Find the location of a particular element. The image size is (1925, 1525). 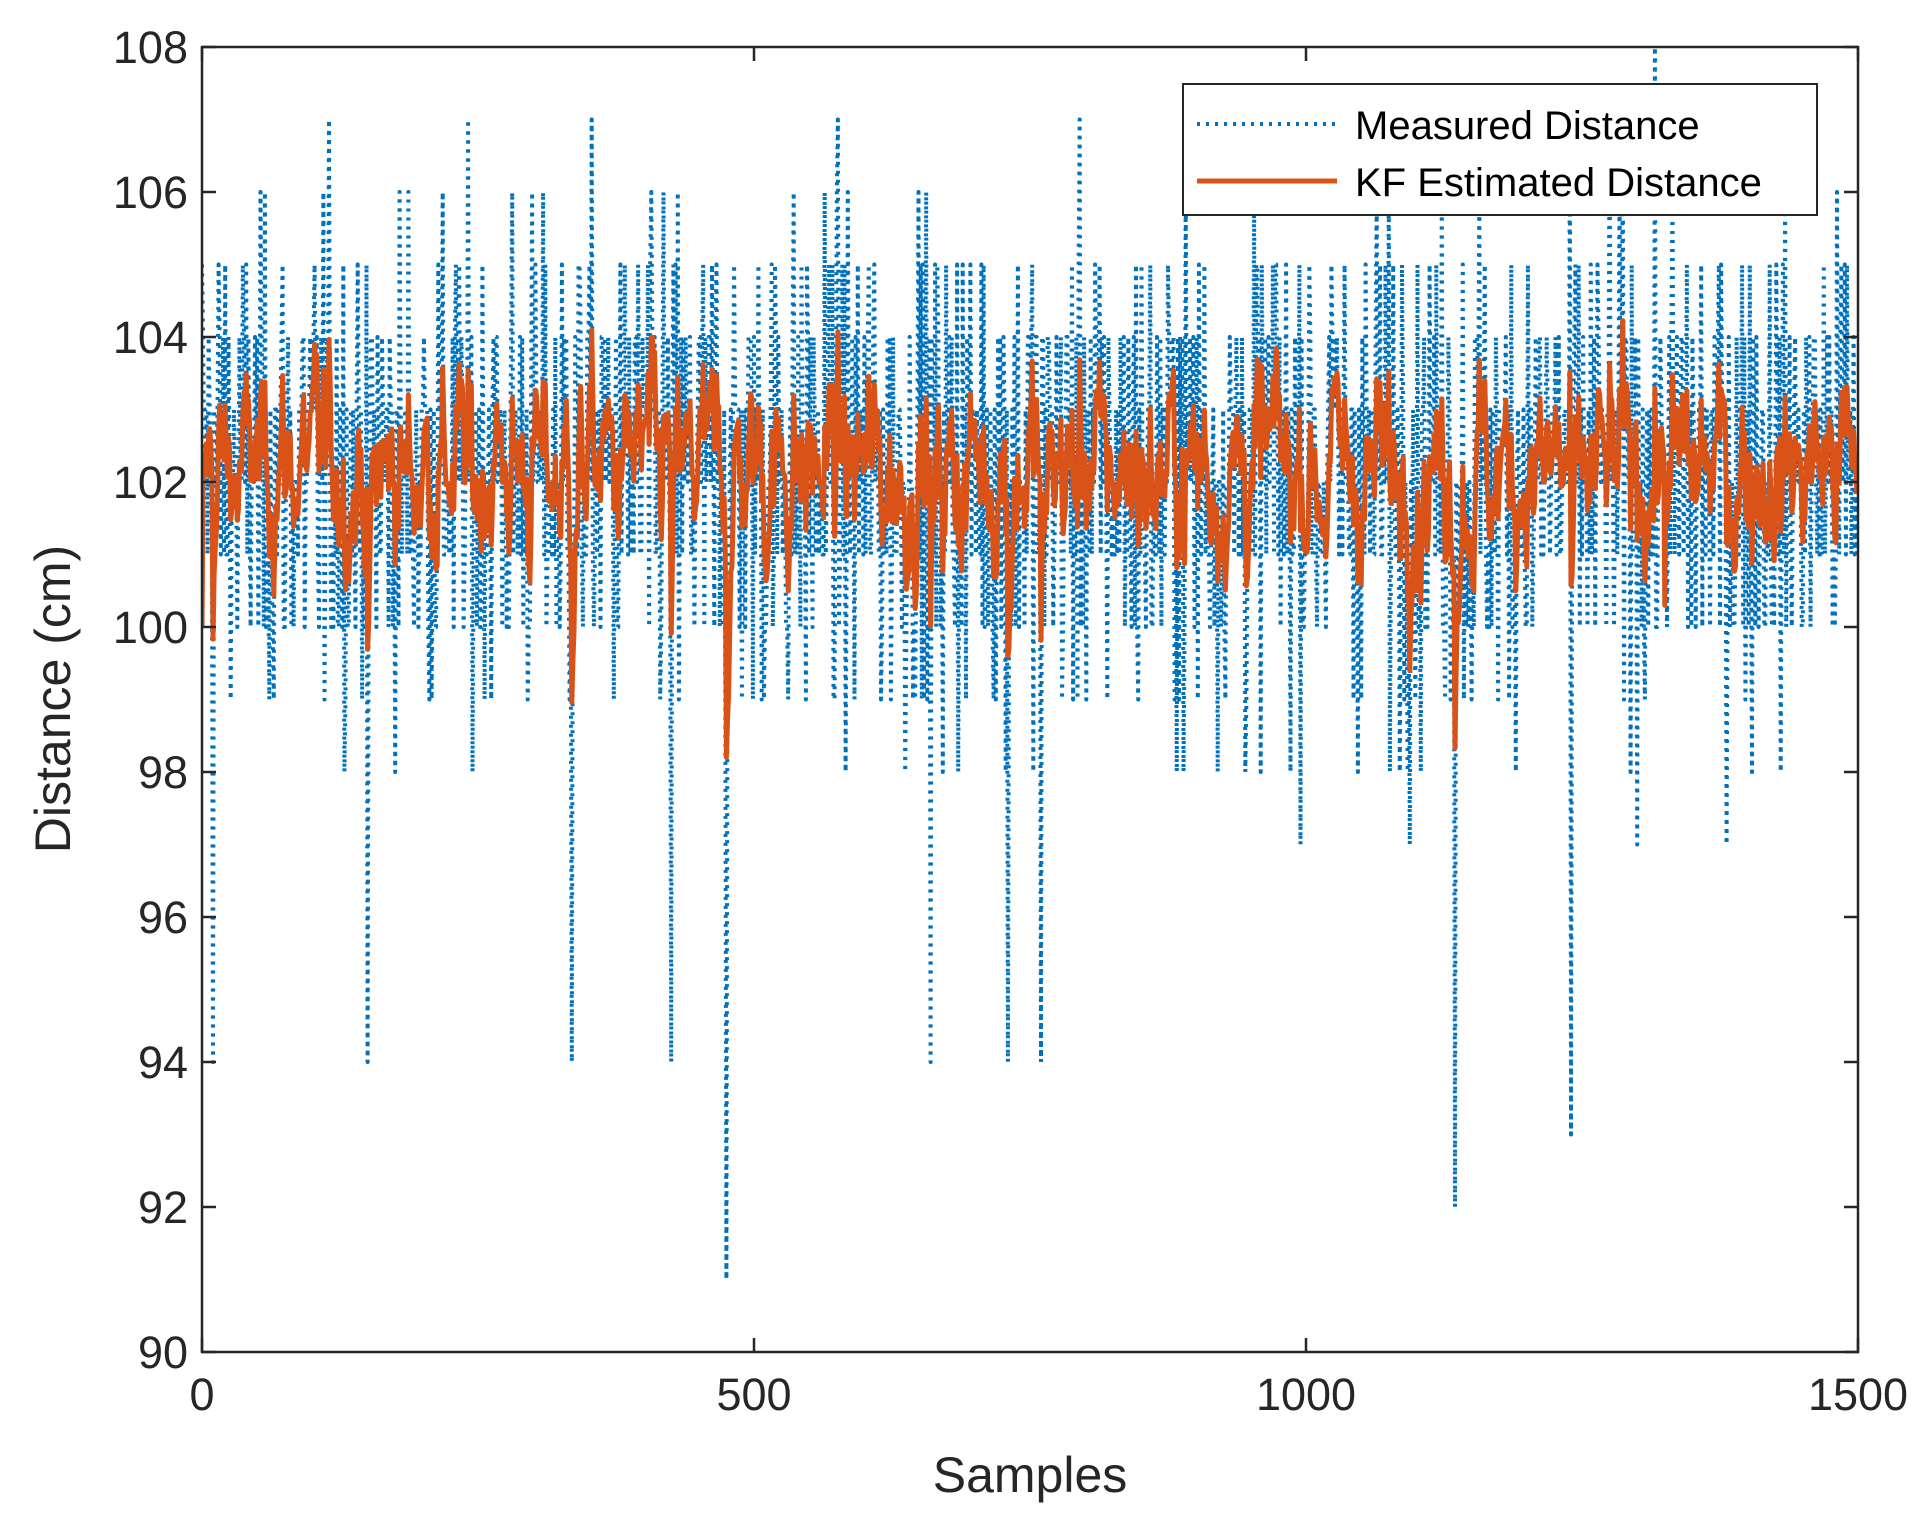

x-axis-label: Samples is located at coordinates (1030, 1475).